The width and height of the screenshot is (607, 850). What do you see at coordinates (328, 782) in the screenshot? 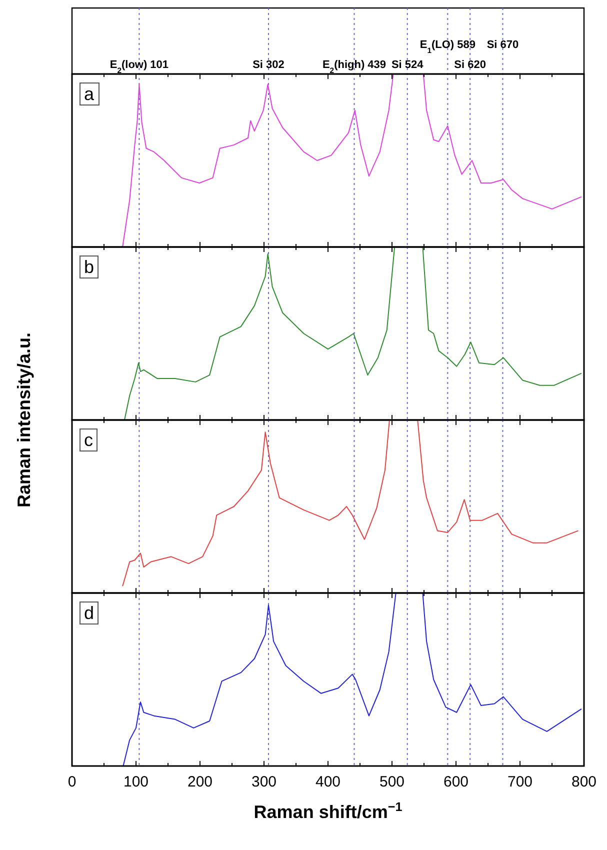
I see `x-tick-label: 400` at bounding box center [328, 782].